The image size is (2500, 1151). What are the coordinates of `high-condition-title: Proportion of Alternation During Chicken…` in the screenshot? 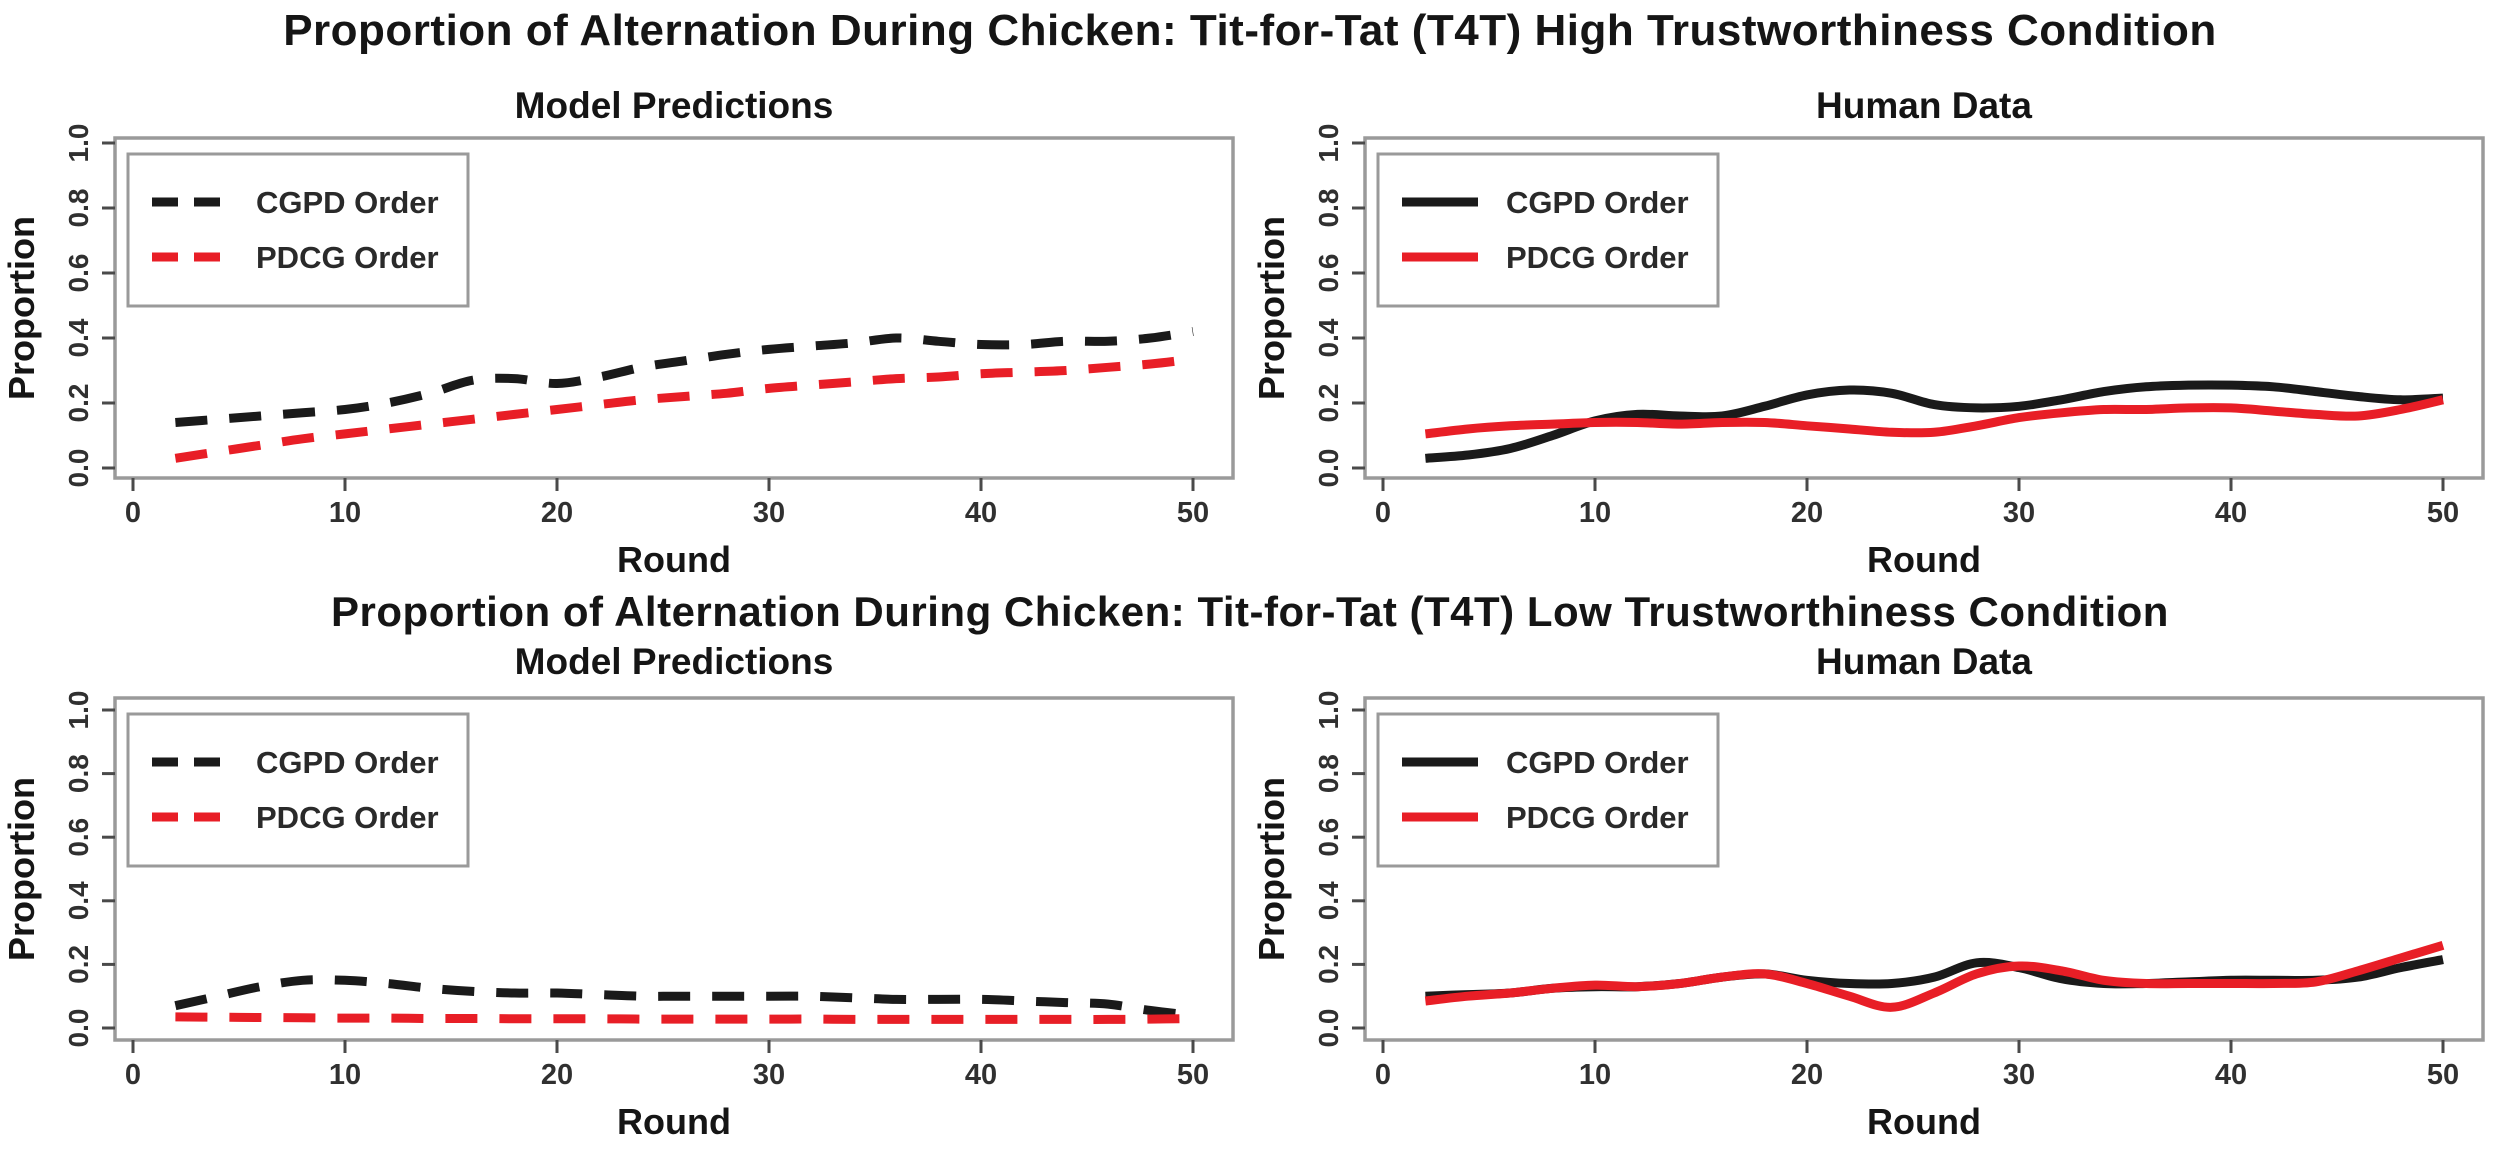 It's located at (1250, 30).